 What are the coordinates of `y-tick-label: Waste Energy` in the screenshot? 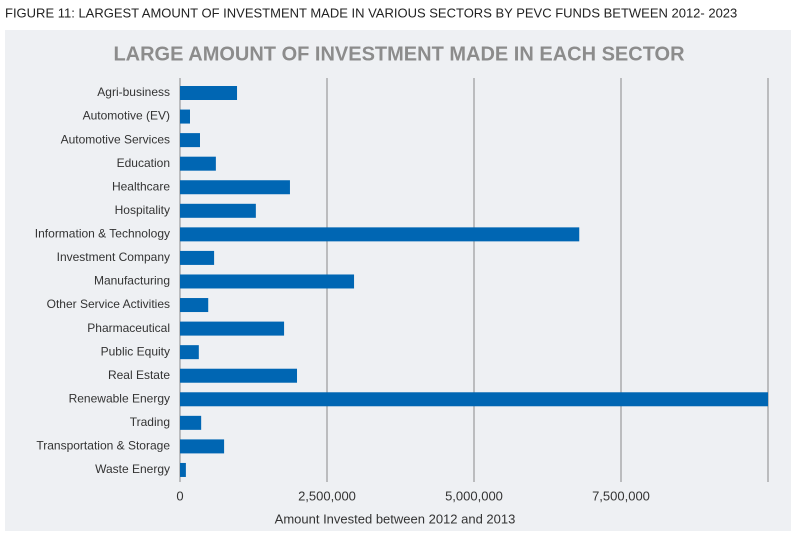 It's located at (132, 469).